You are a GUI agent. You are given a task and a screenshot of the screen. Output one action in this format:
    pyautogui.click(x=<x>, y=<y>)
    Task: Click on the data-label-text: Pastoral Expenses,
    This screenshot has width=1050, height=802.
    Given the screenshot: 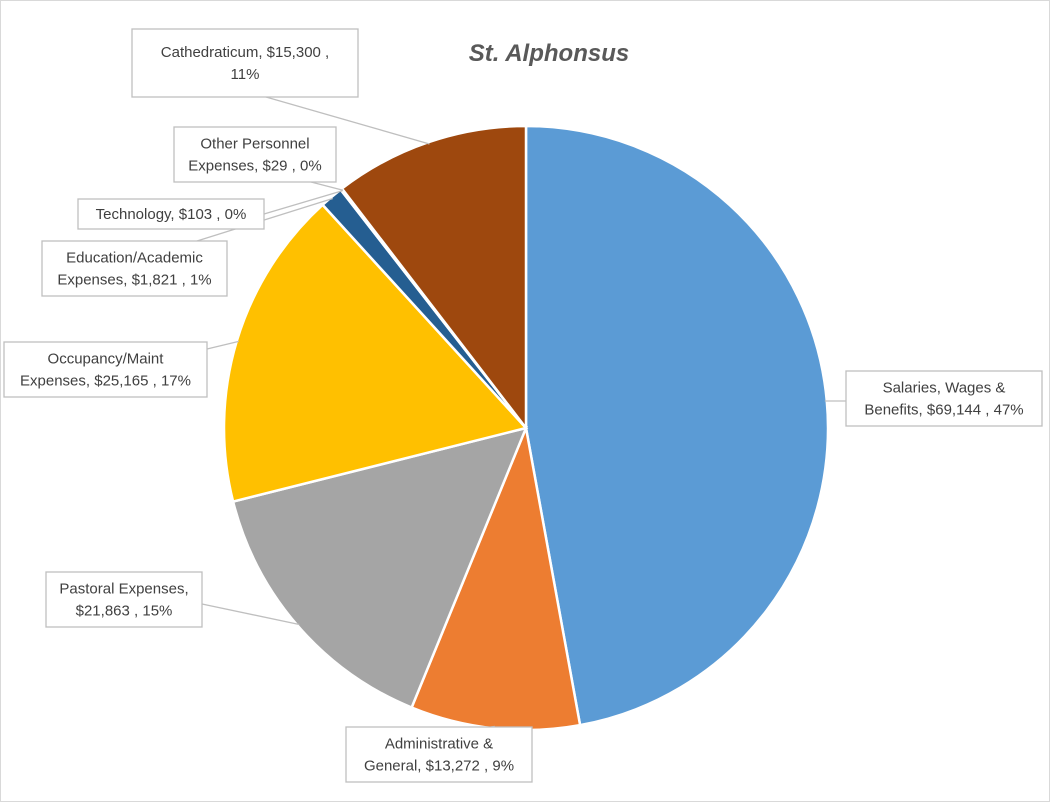 What is the action you would take?
    pyautogui.click(x=123, y=589)
    